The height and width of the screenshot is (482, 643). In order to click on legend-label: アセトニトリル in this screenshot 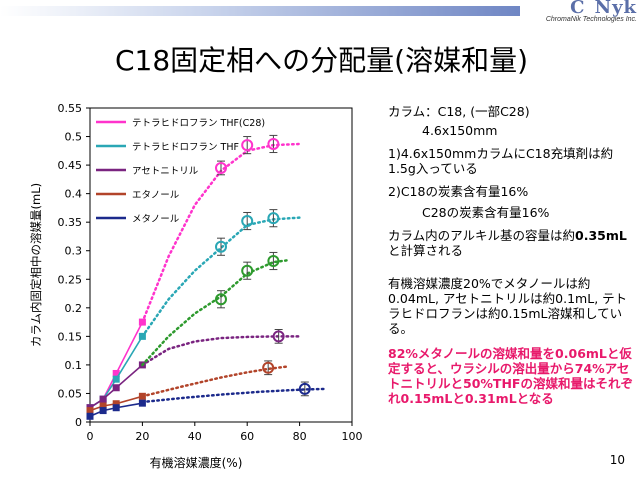, I will do `click(165, 171)`.